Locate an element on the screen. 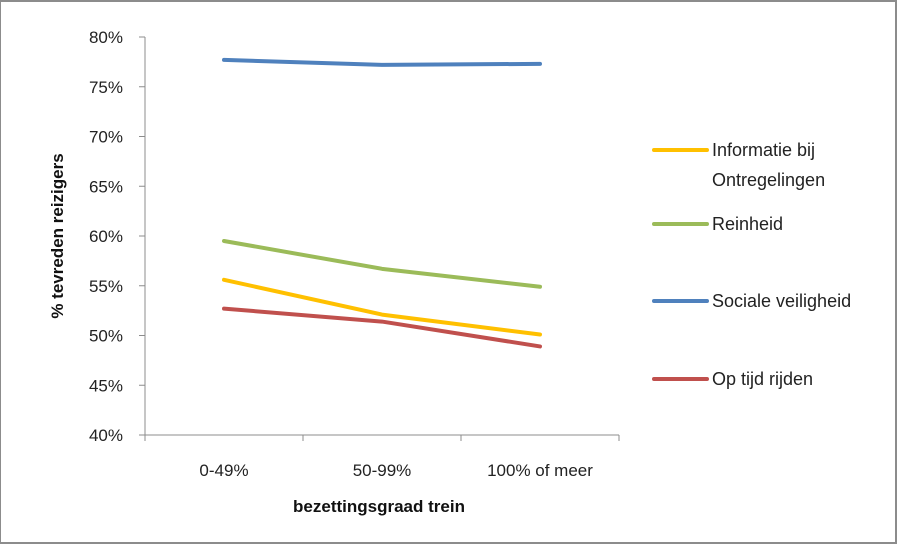 The image size is (897, 546). legend-label: Sociale veiligheid is located at coordinates (781, 301).